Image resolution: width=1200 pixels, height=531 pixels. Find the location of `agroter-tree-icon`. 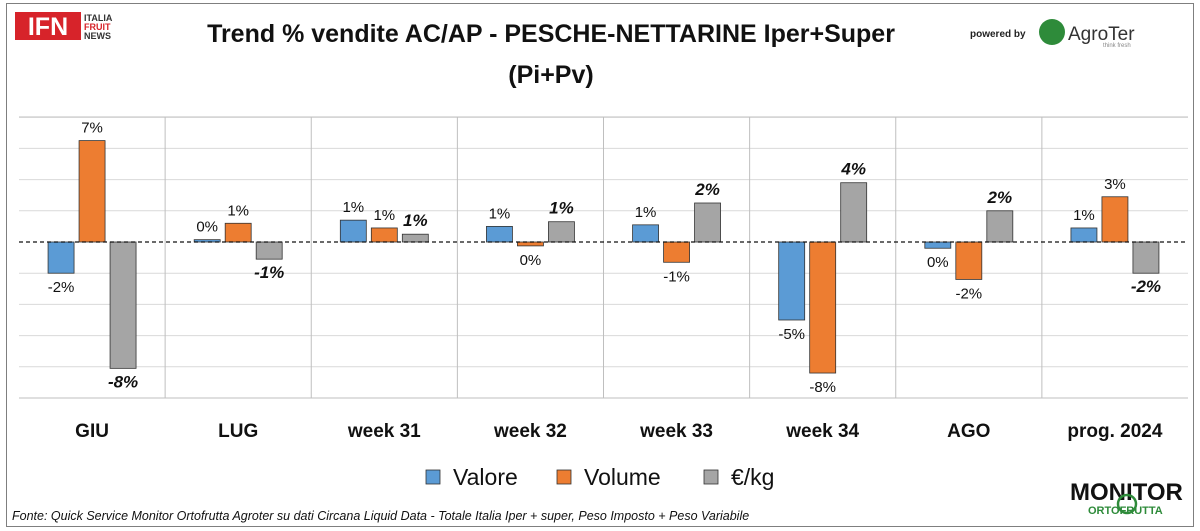

agroter-tree-icon is located at coordinates (1052, 32).